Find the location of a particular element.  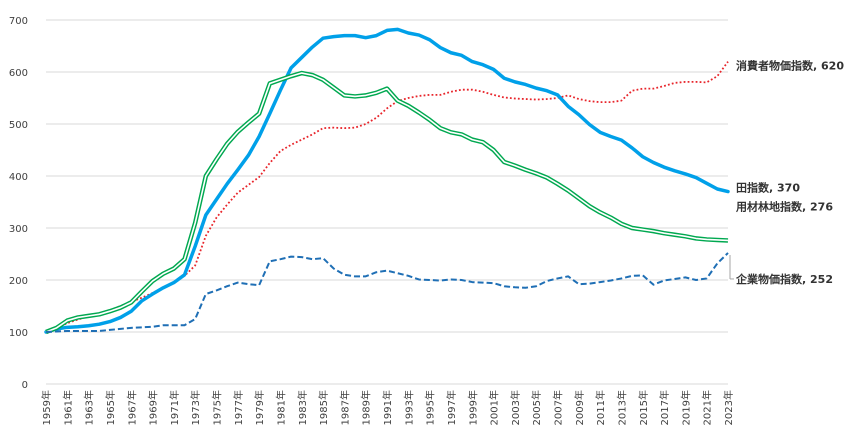

x-tick-label: 2009年 is located at coordinates (579, 407).